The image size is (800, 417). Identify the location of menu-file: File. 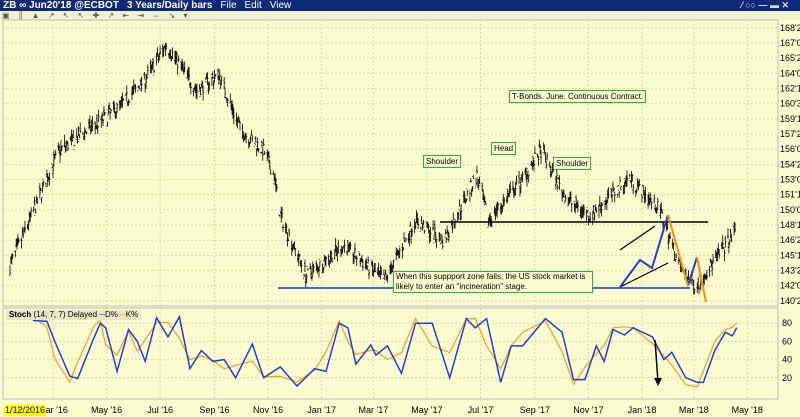
(228, 5).